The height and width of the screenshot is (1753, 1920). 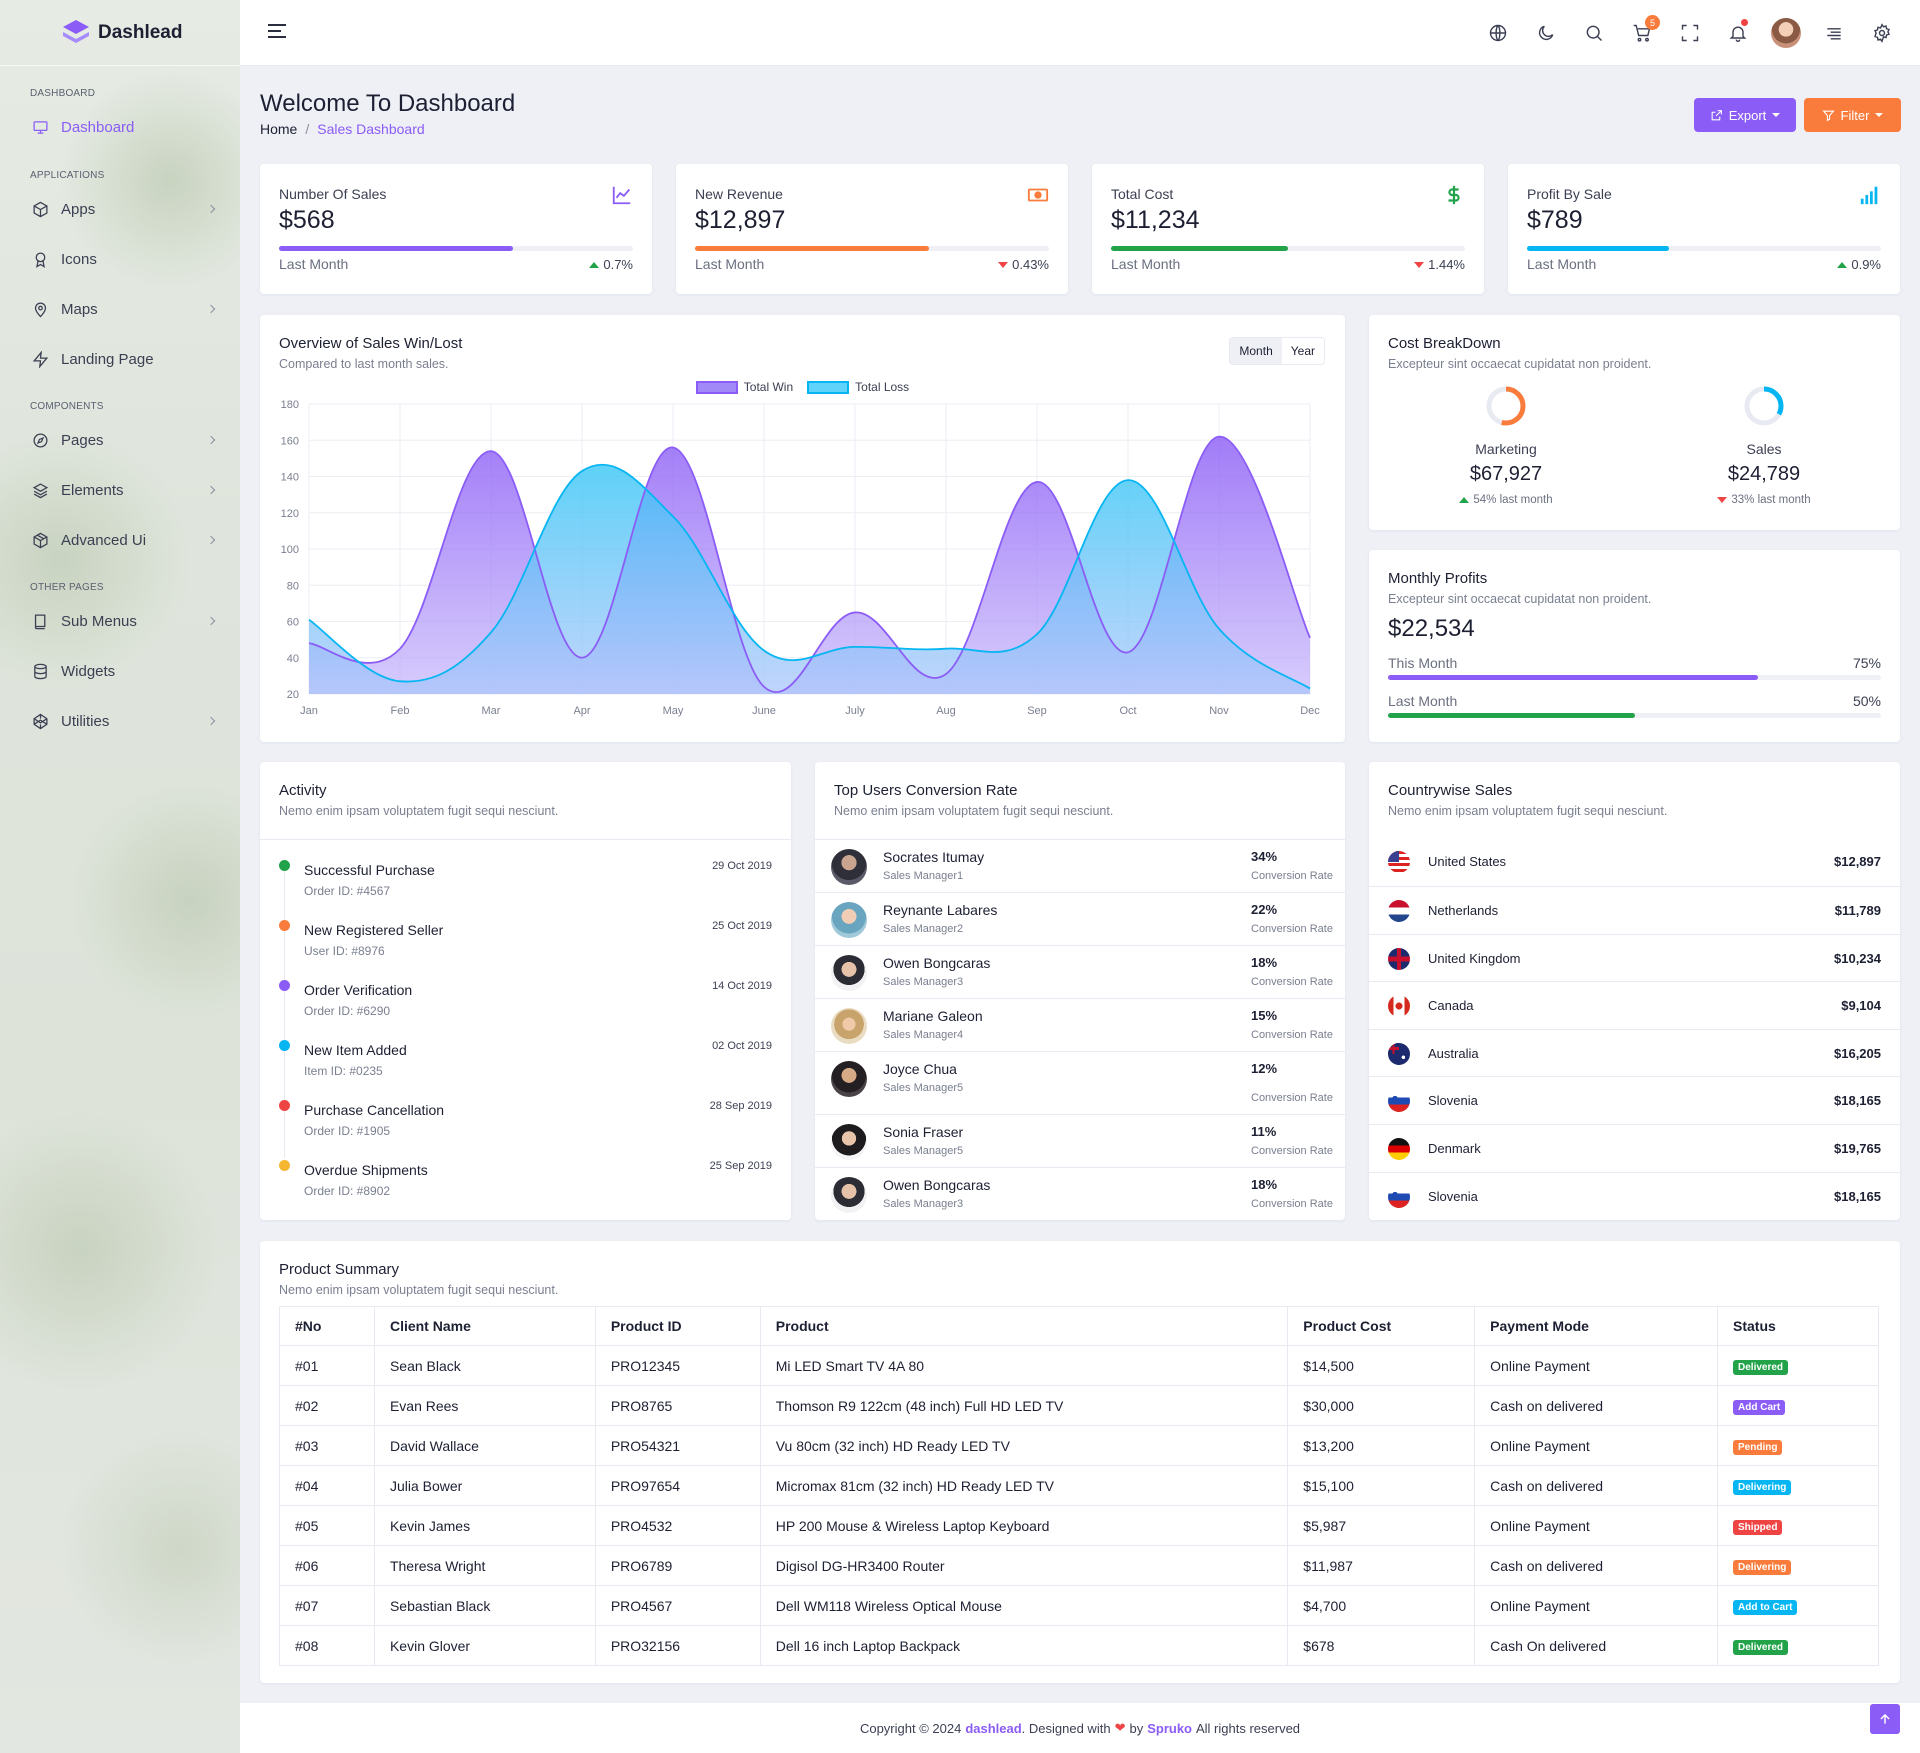 I want to click on country-row: United States $12,897, so click(x=1634, y=862).